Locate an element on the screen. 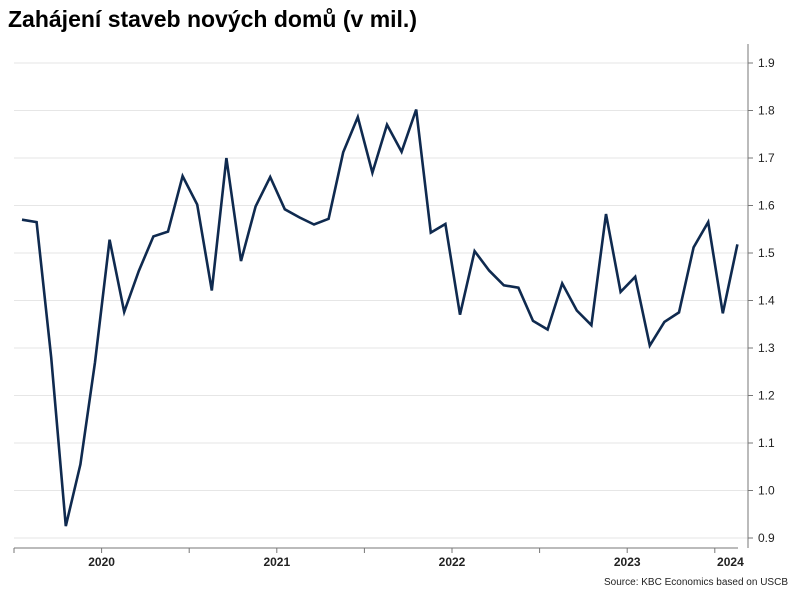 This screenshot has width=800, height=600. y-tick-label: 1.7 is located at coordinates (766, 158).